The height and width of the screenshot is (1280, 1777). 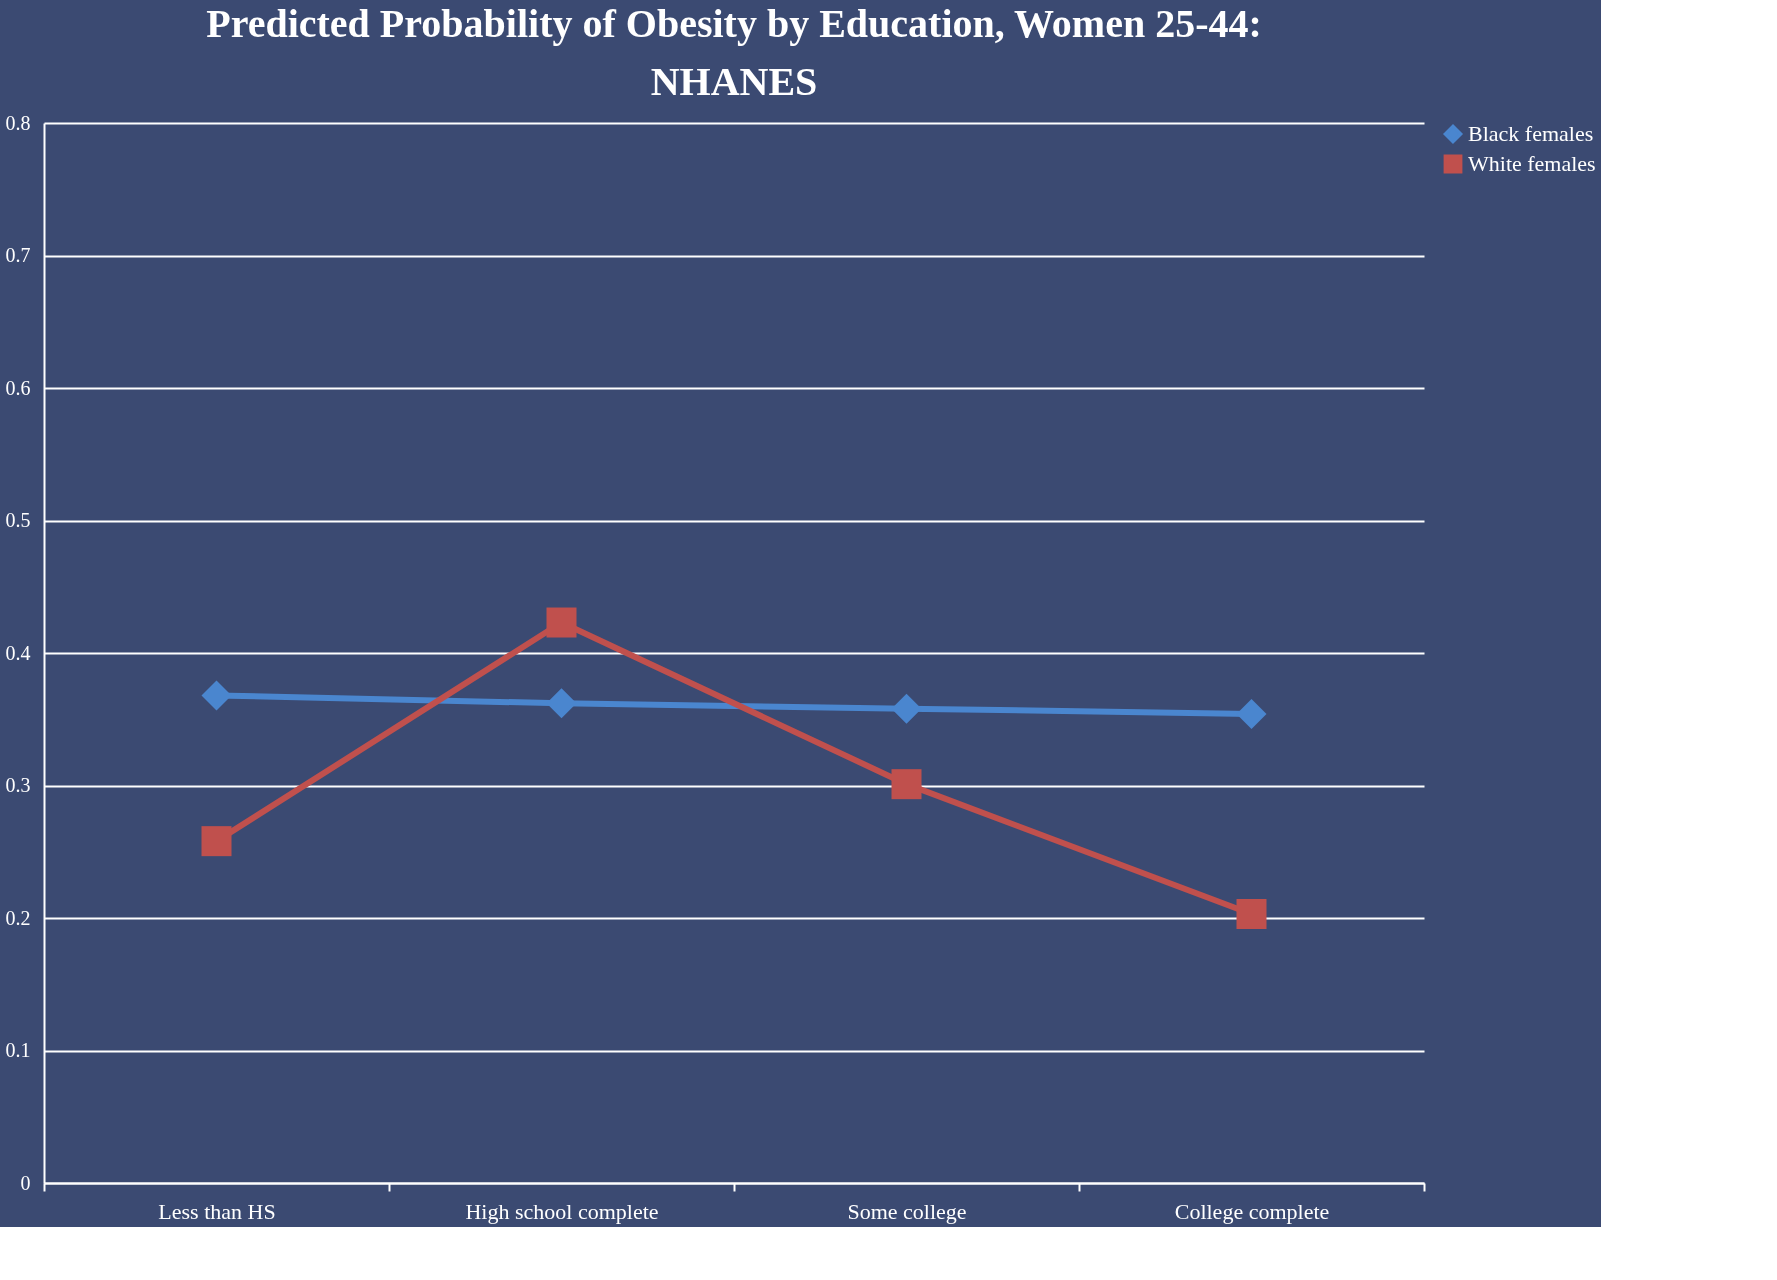 I want to click on y-tick-label: 0.7, so click(x=18, y=255).